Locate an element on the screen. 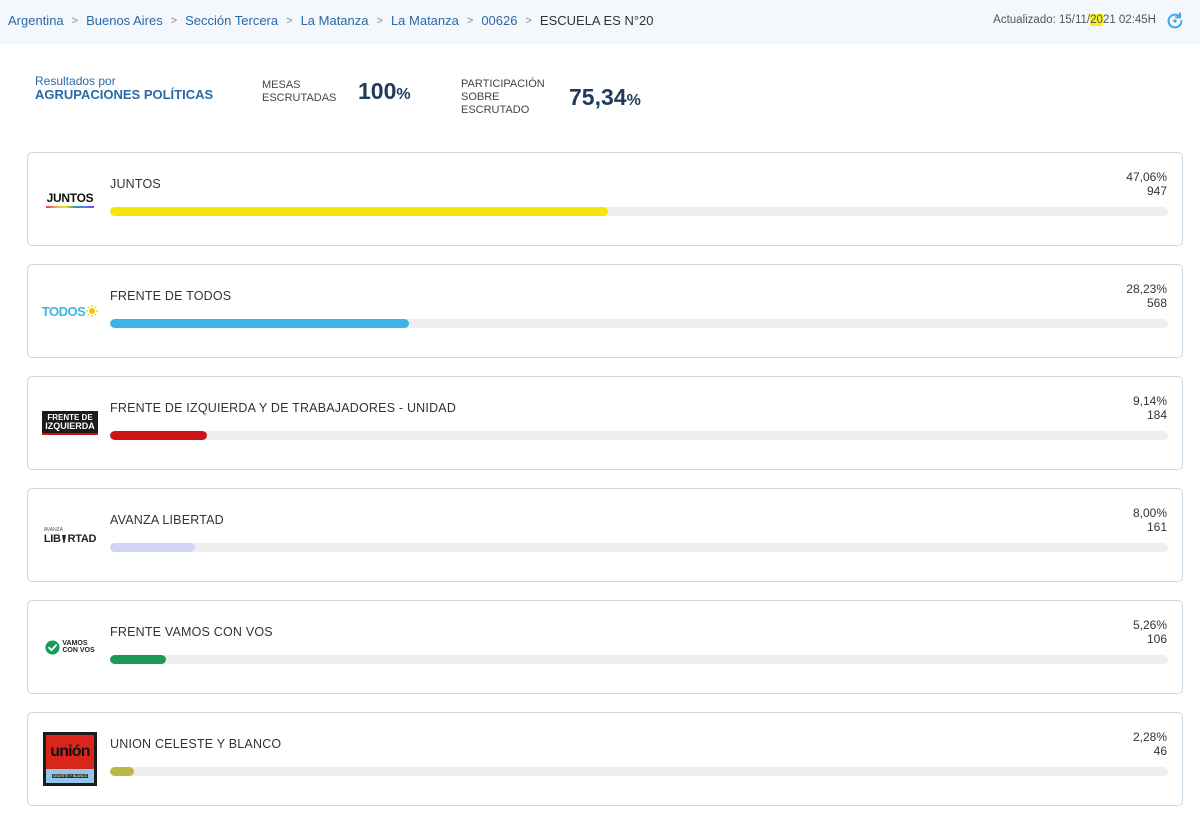 The image size is (1200, 828). juntos-logo: JUNTOS is located at coordinates (70, 199).